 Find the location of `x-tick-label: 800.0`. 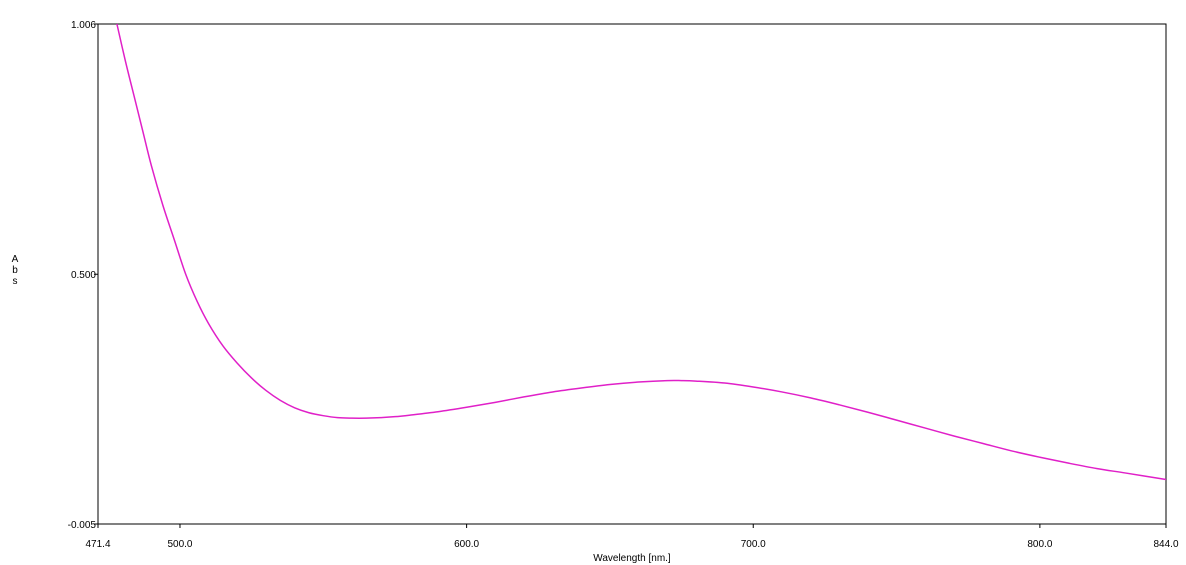

x-tick-label: 800.0 is located at coordinates (1039, 544).